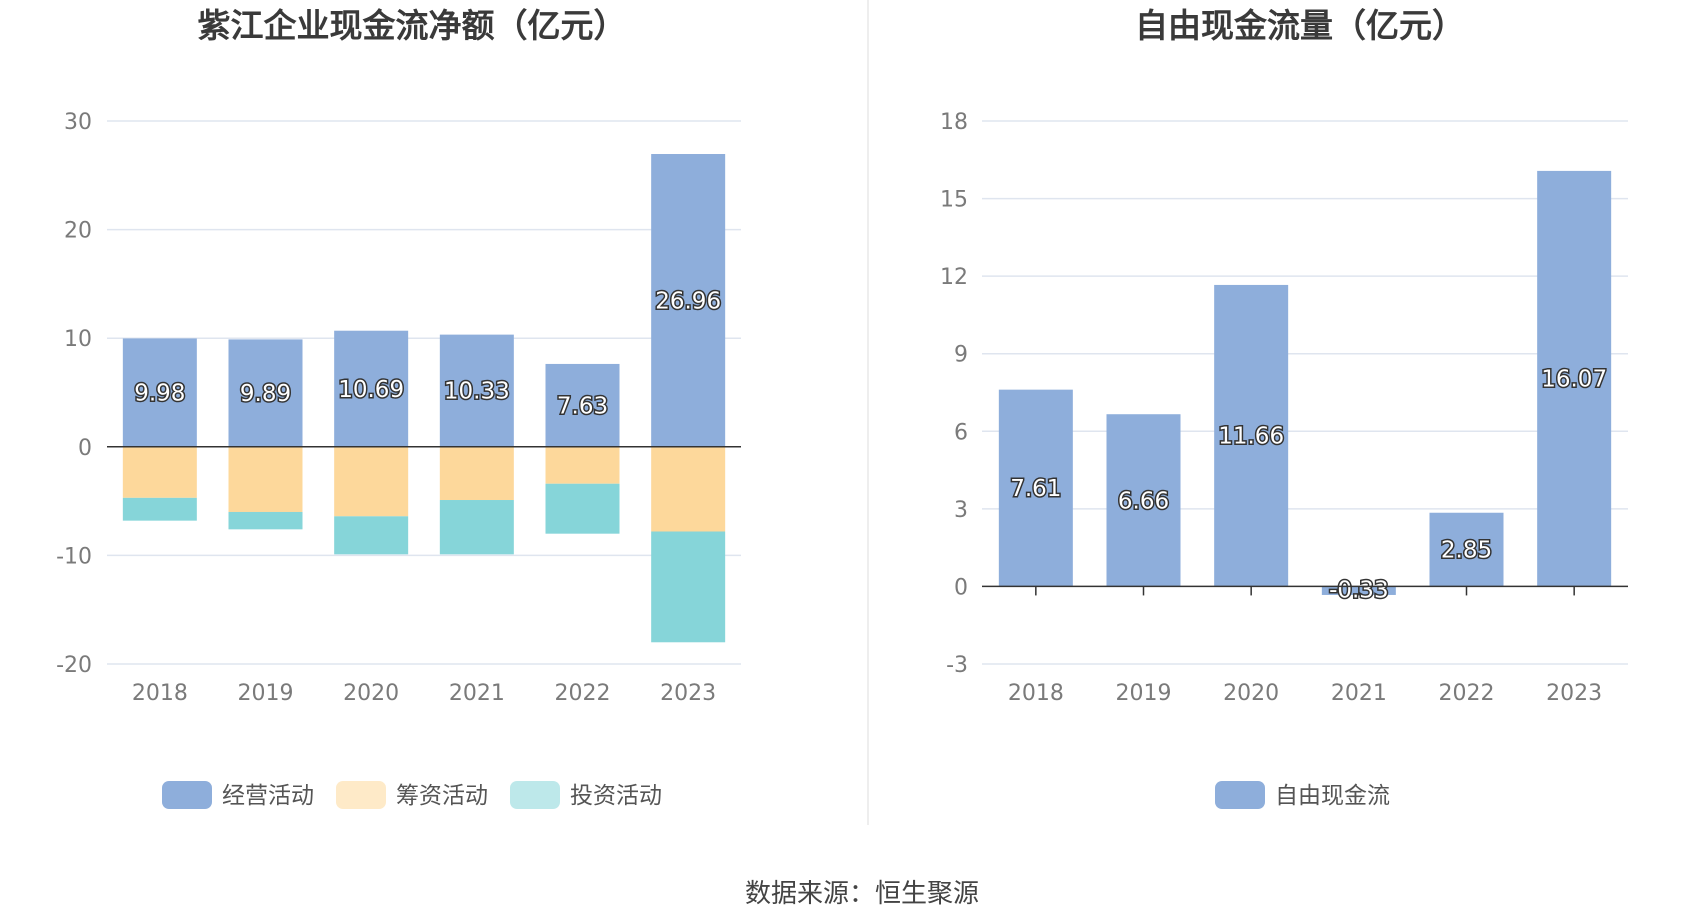 The width and height of the screenshot is (1700, 918). I want to click on bar-value-label: 26.96, so click(688, 301).